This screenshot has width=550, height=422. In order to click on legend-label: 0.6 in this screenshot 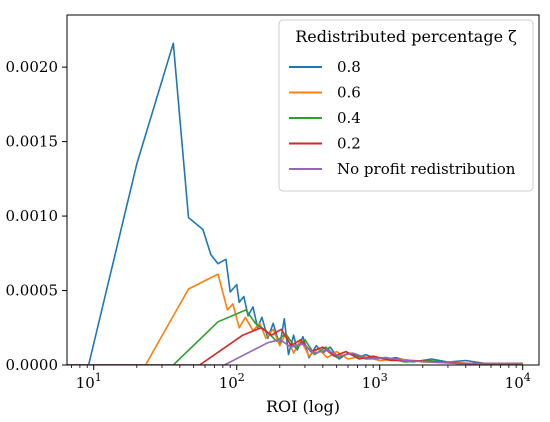, I will do `click(349, 93)`.